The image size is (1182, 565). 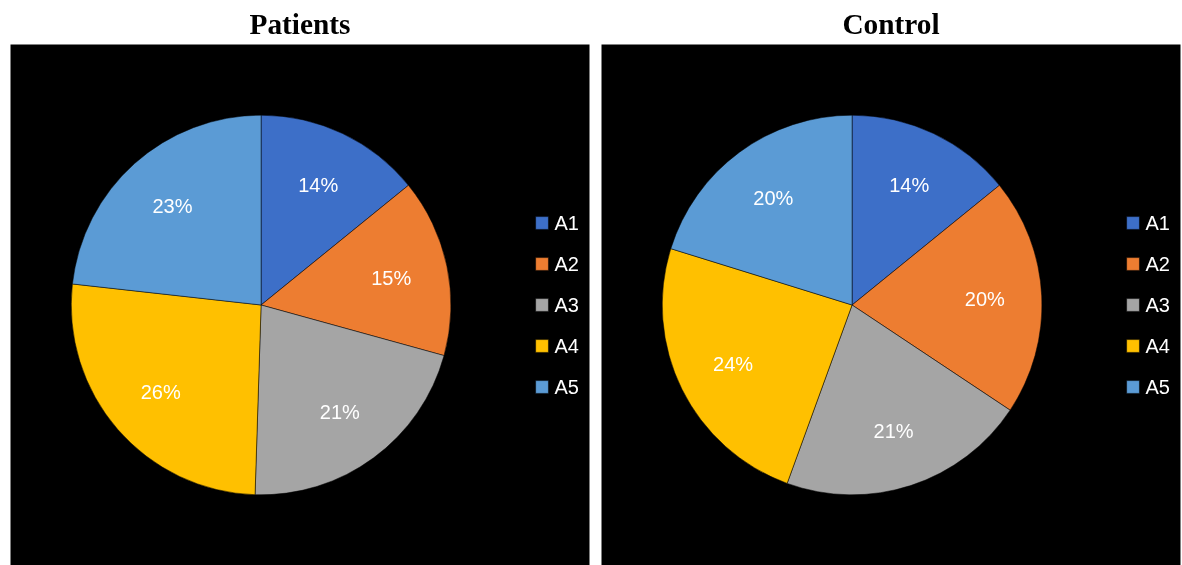 I want to click on data-label: 15%, so click(x=391, y=277).